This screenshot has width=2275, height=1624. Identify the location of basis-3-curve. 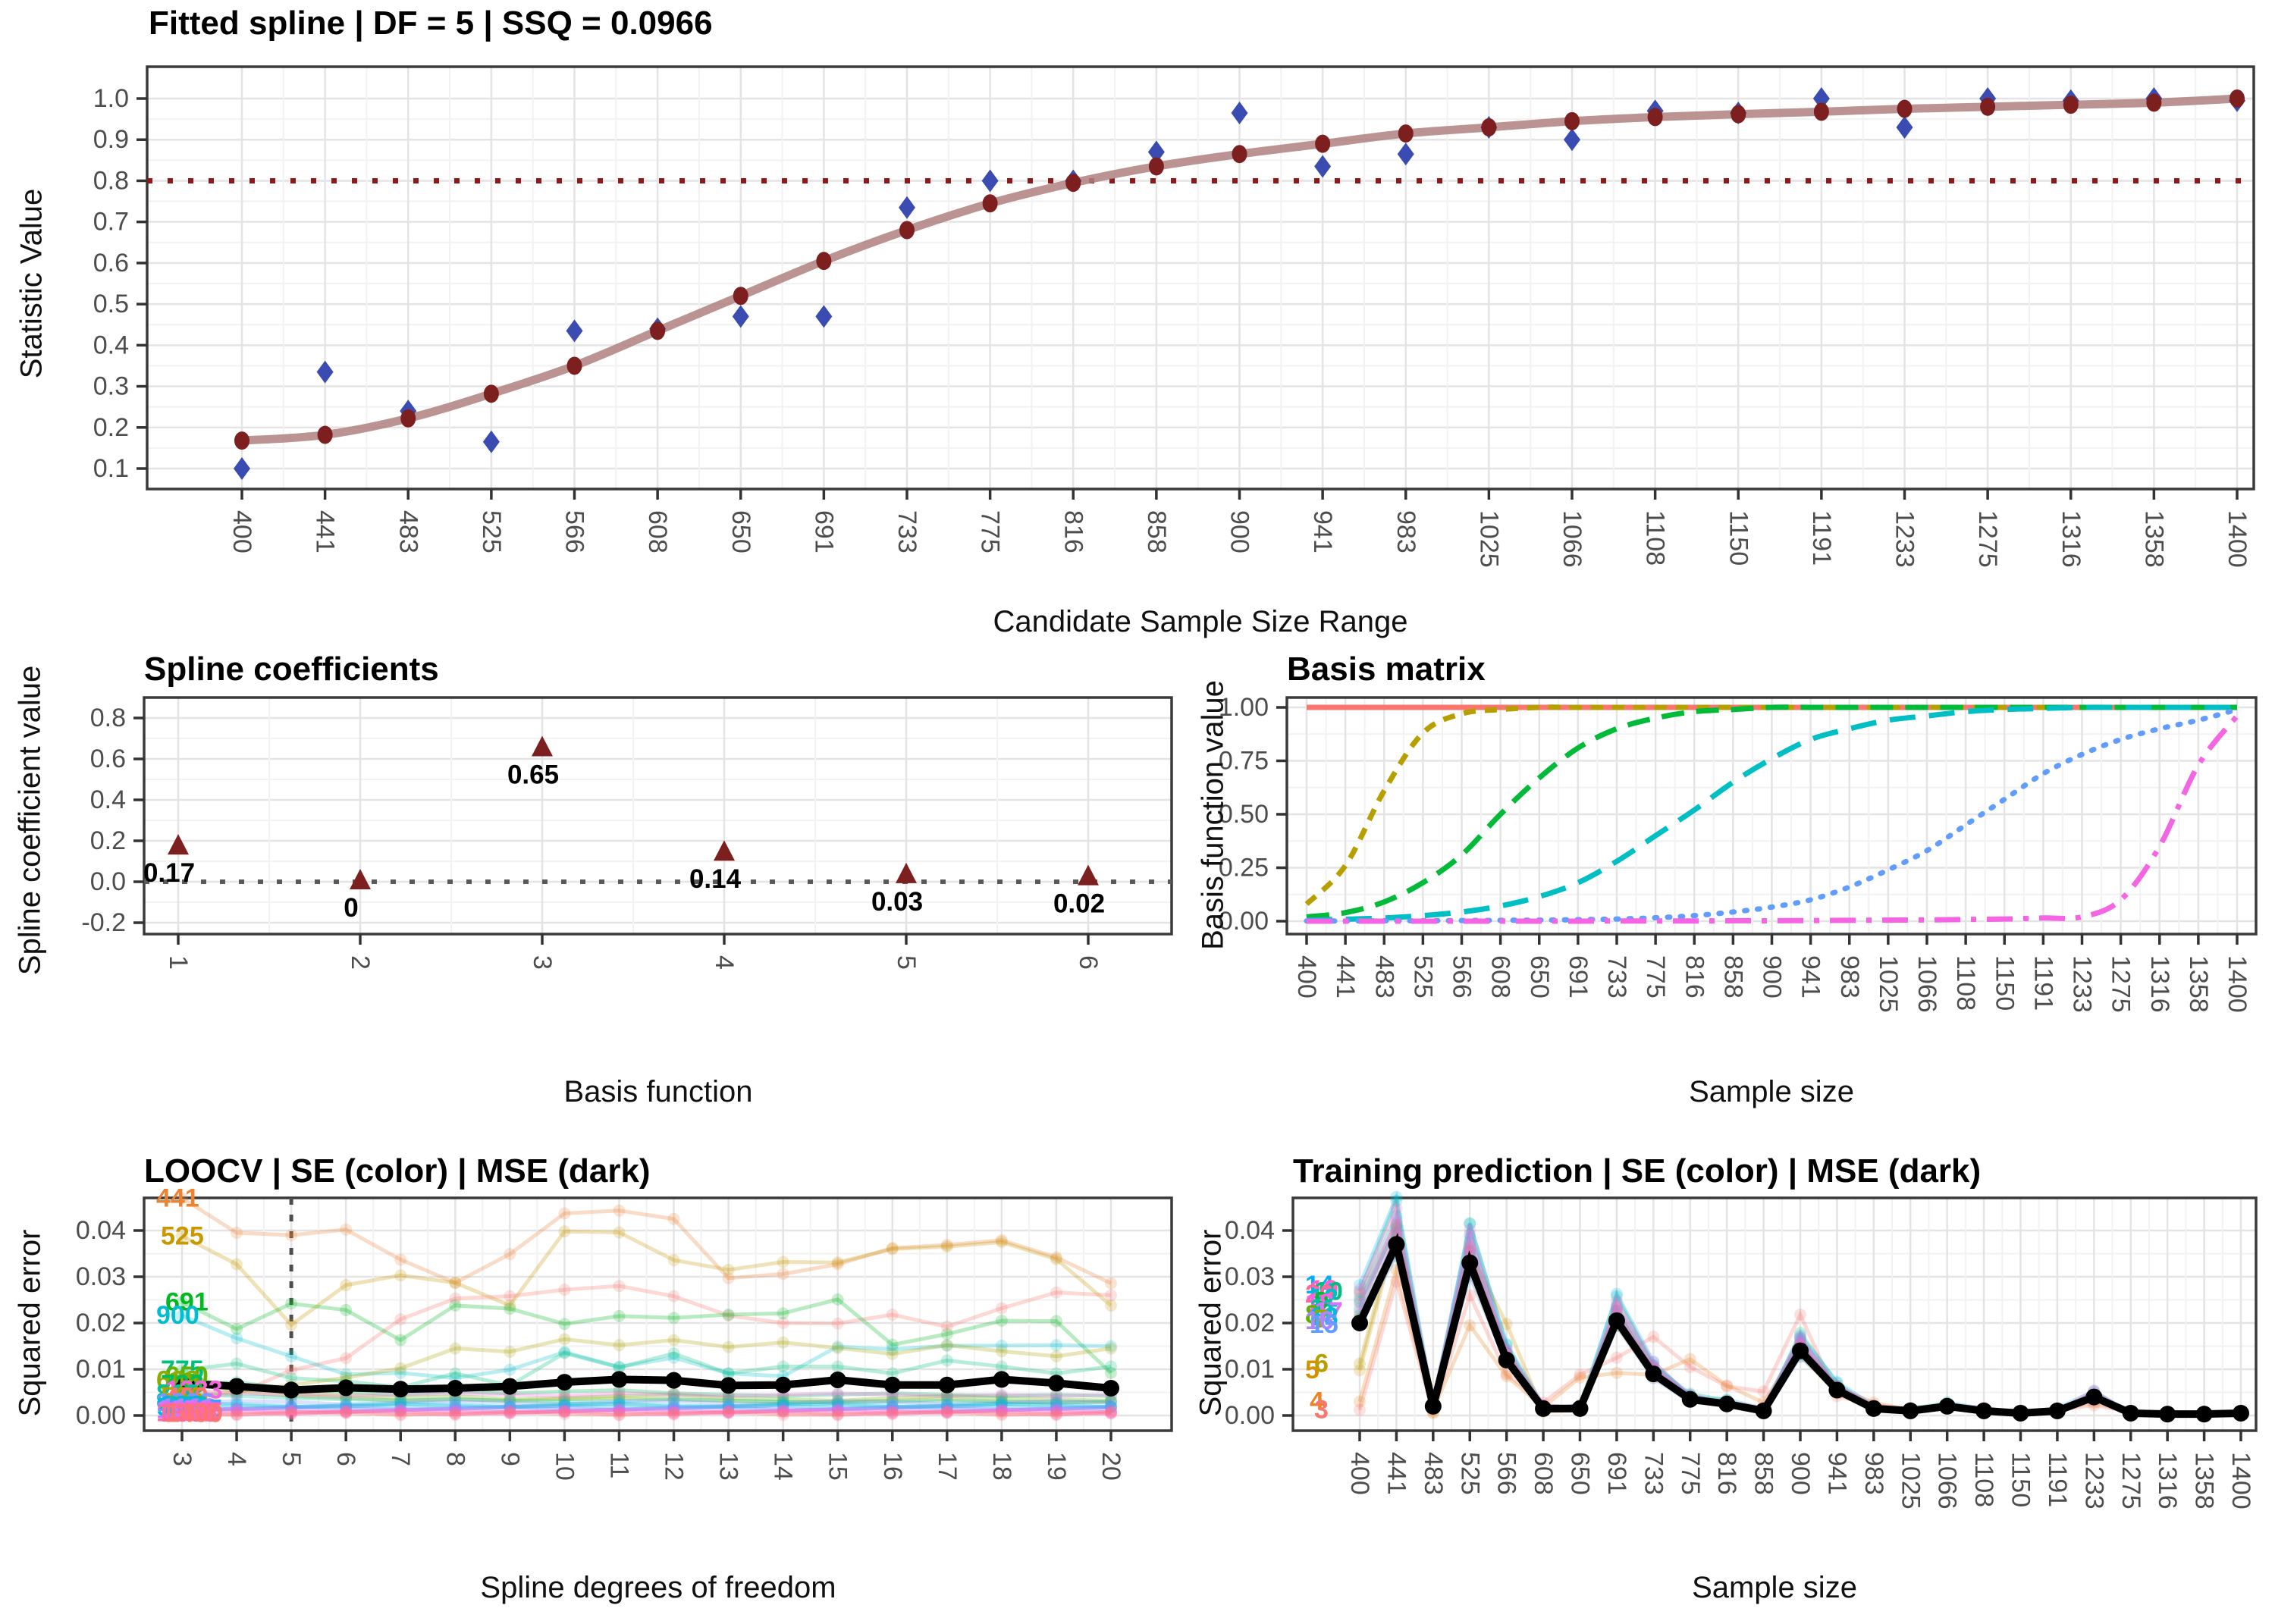
(1771, 812).